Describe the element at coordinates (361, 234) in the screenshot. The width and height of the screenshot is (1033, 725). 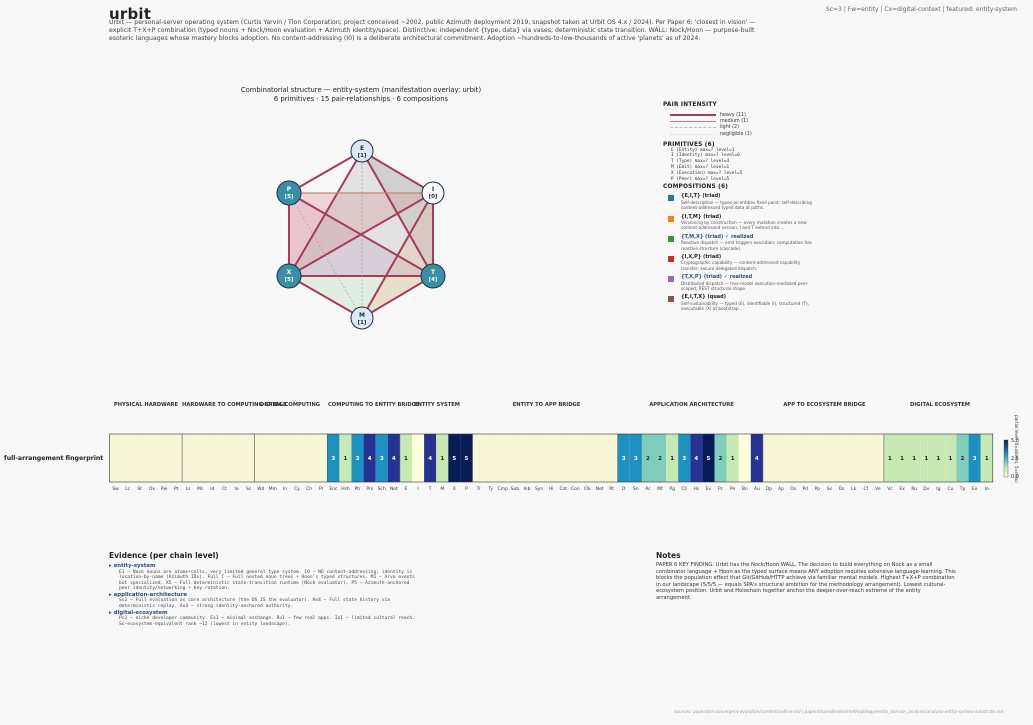
I see `edge-x-i` at that location.